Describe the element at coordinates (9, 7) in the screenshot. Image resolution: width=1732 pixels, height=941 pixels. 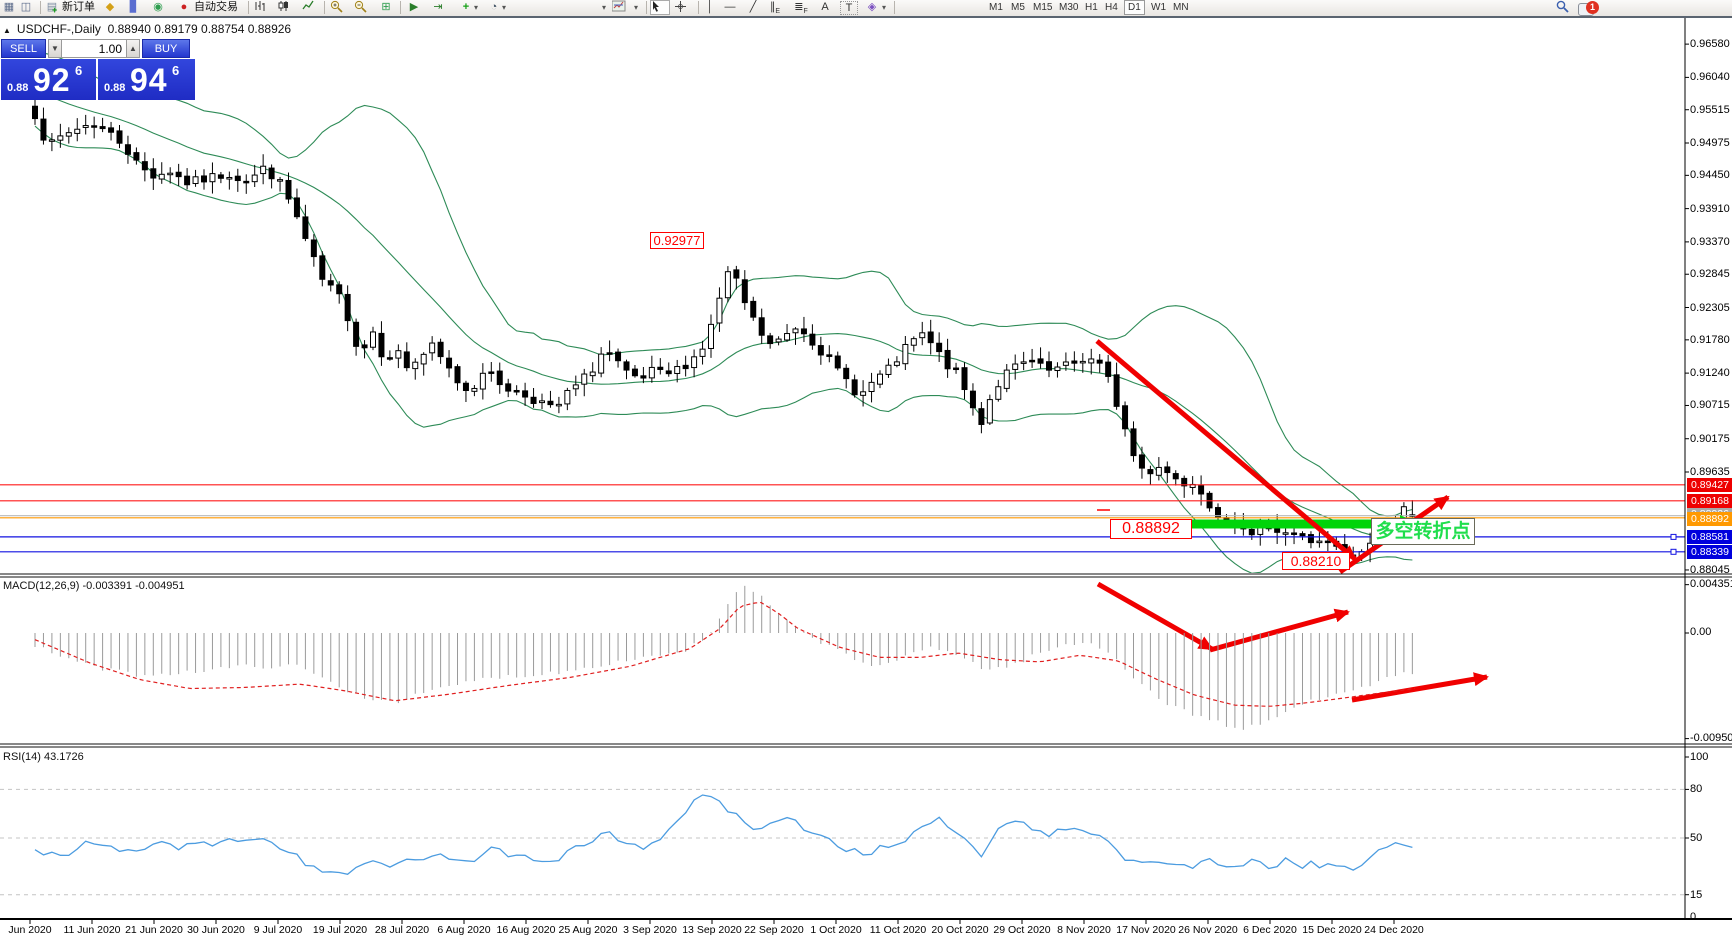
I see `new-chart-icon: ▦` at that location.